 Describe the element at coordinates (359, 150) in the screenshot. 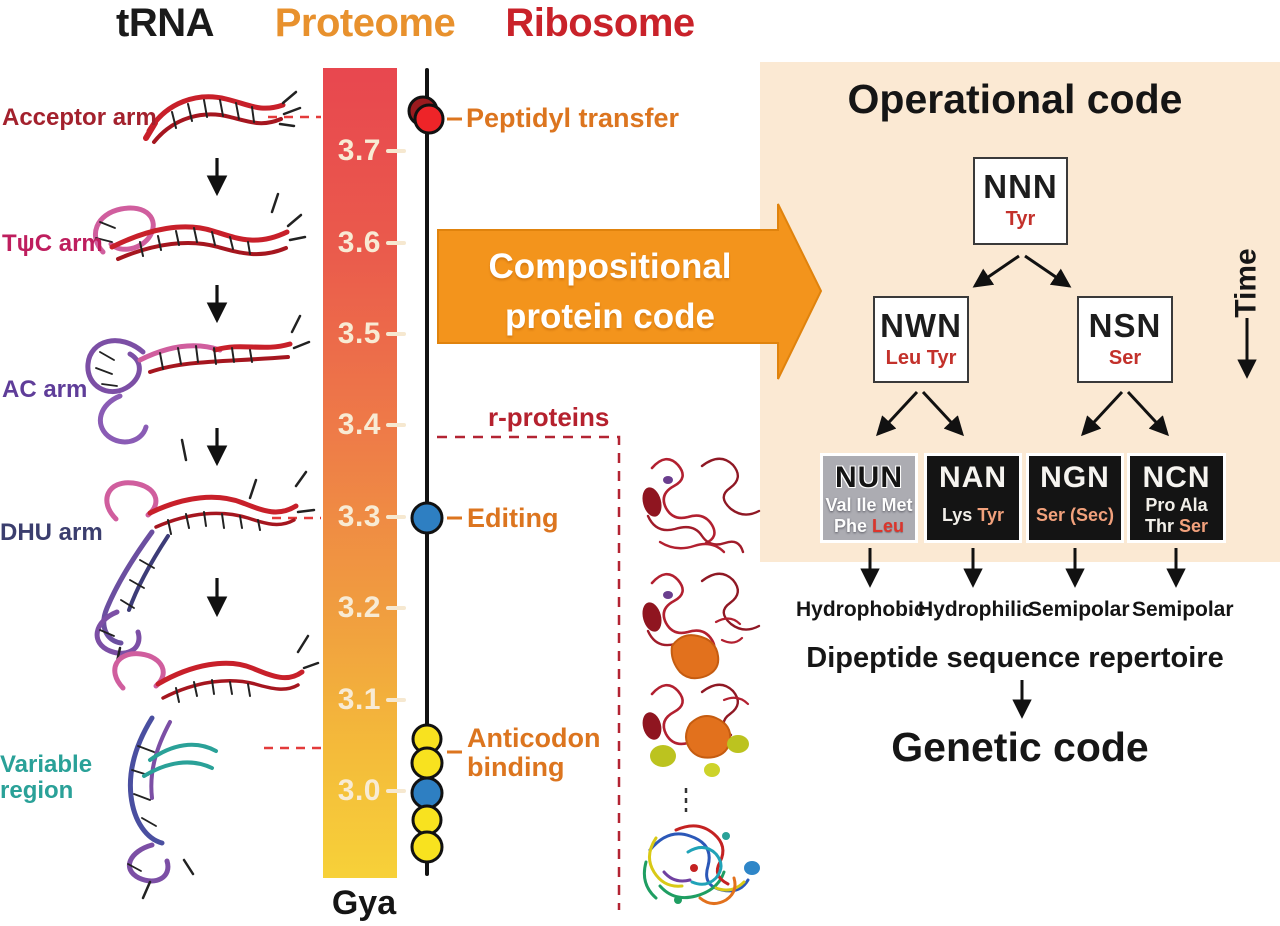

I see `tick-3.7: 3.7` at that location.